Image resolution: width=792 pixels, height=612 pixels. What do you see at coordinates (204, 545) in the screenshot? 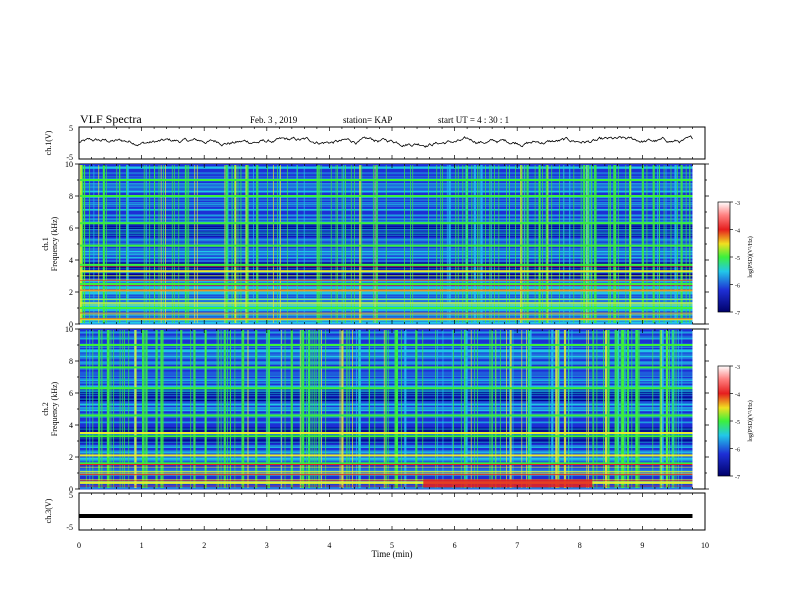
I see `xtick-label: 2` at bounding box center [204, 545].